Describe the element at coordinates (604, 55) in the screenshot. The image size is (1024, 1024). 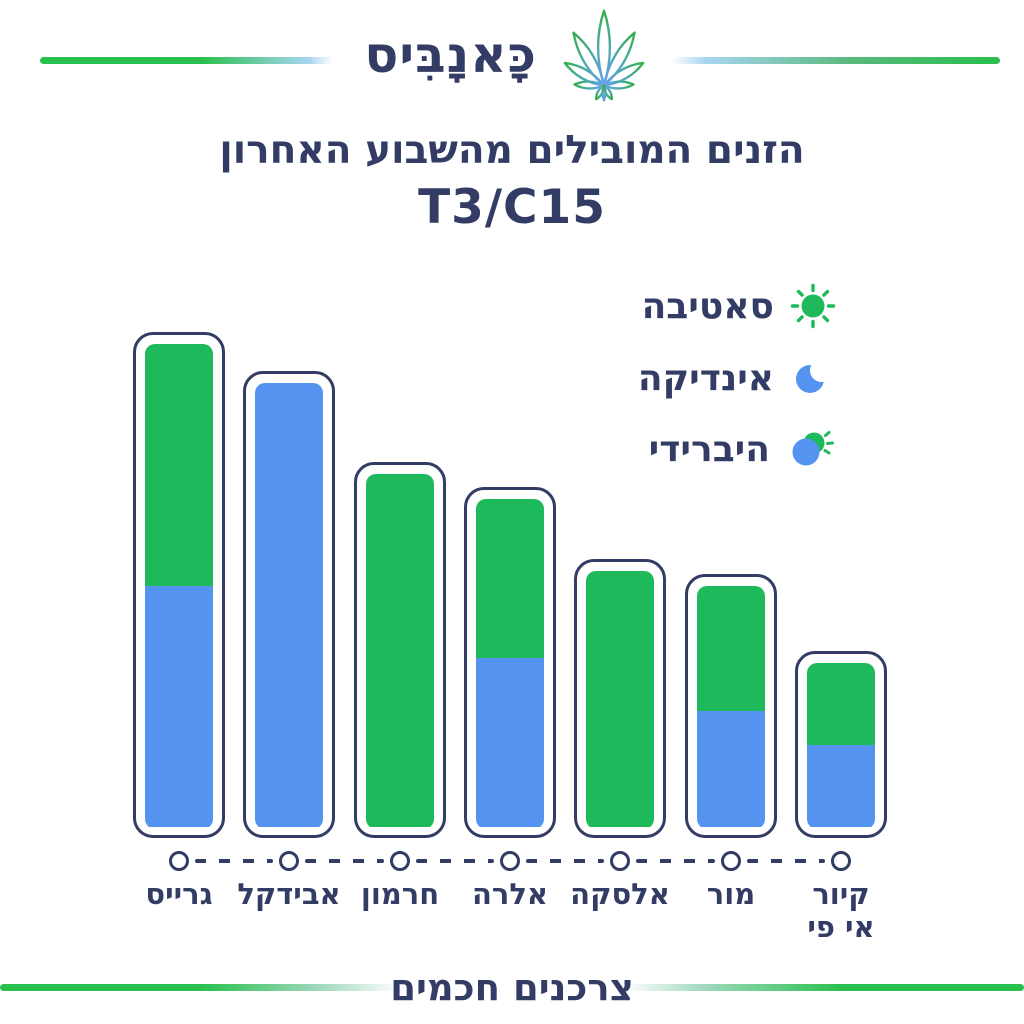
I see `cannabis-leaf-icon` at that location.